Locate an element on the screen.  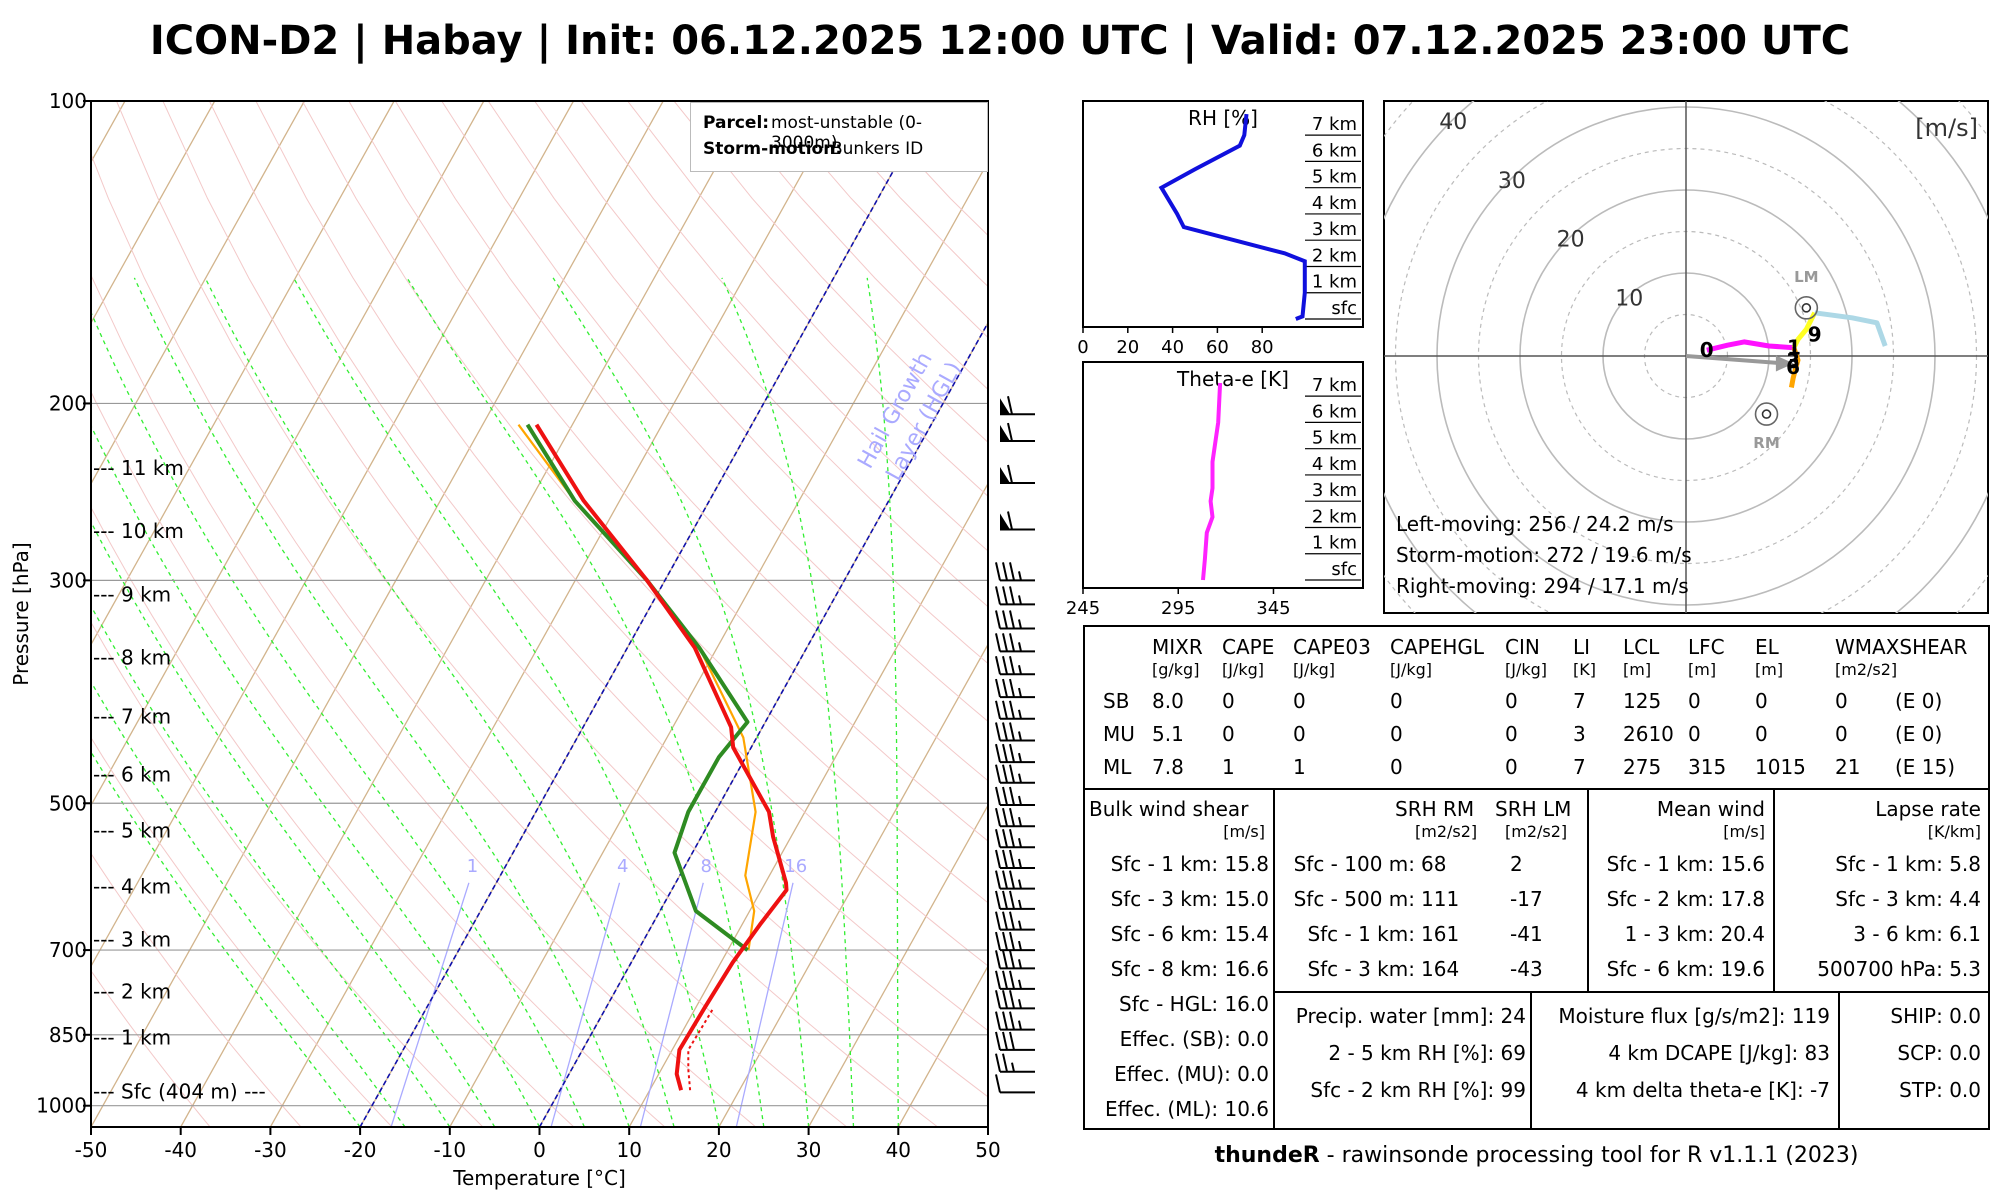
index-row-label: ML is located at coordinates (1117, 767).